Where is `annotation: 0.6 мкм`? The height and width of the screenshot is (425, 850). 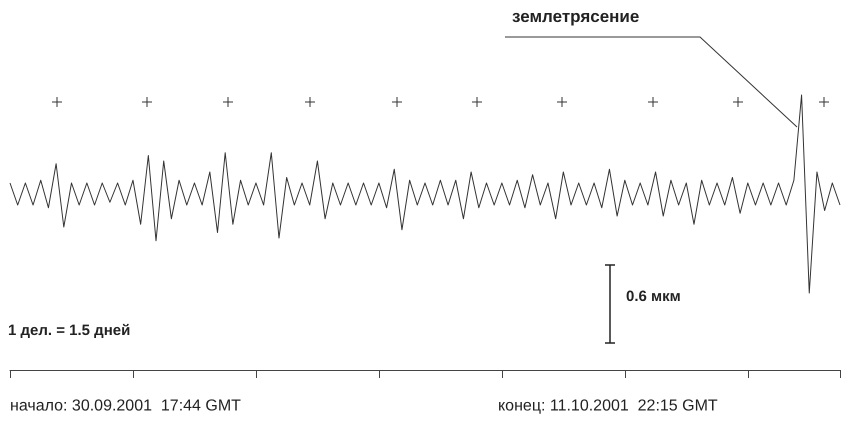 annotation: 0.6 мкм is located at coordinates (653, 296).